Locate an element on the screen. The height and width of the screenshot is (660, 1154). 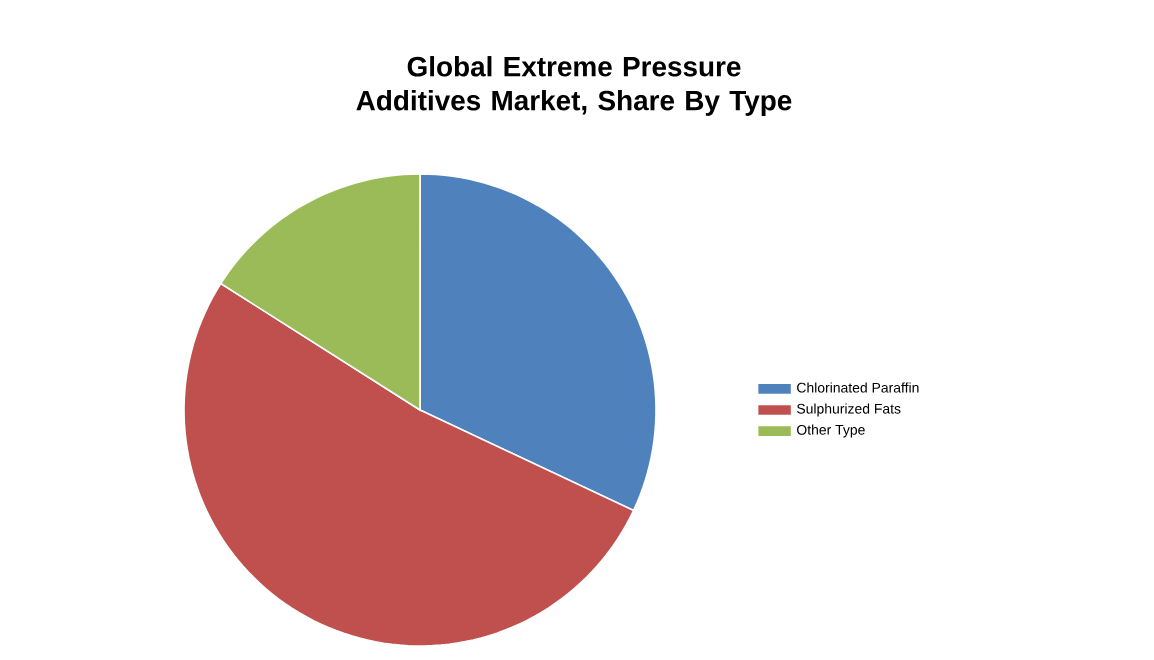
chart-title: Global Extreme Pressure Additives Market, Share By Type is located at coordinates (574, 86).